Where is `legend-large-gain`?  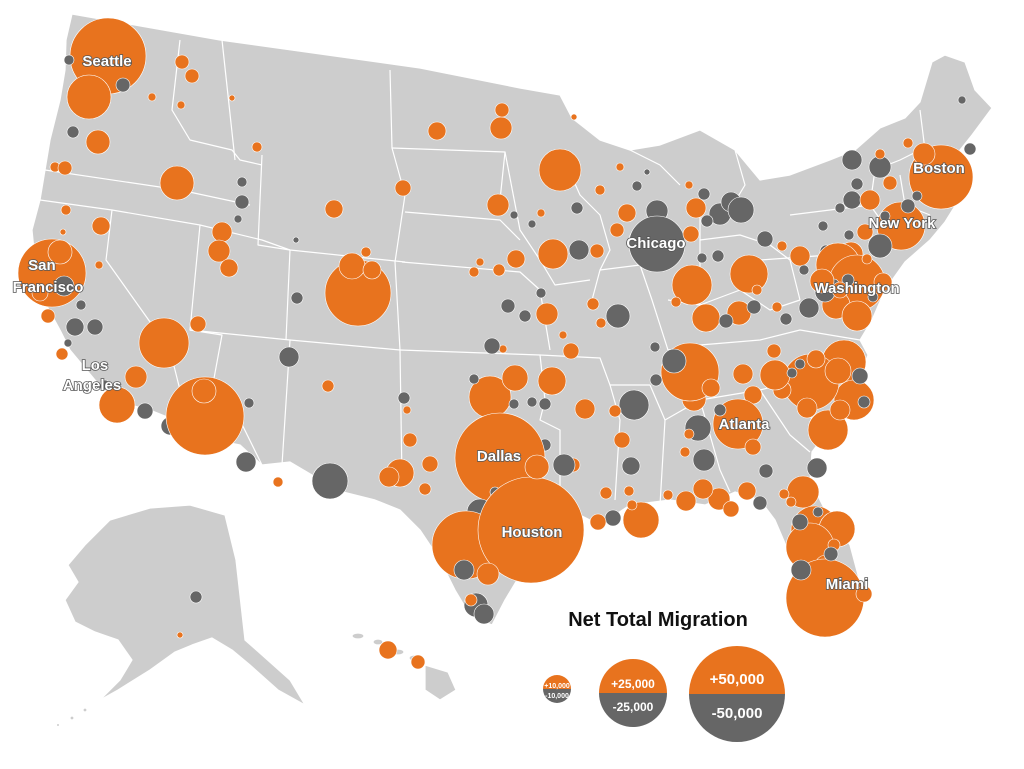
legend-large-gain is located at coordinates (737, 670).